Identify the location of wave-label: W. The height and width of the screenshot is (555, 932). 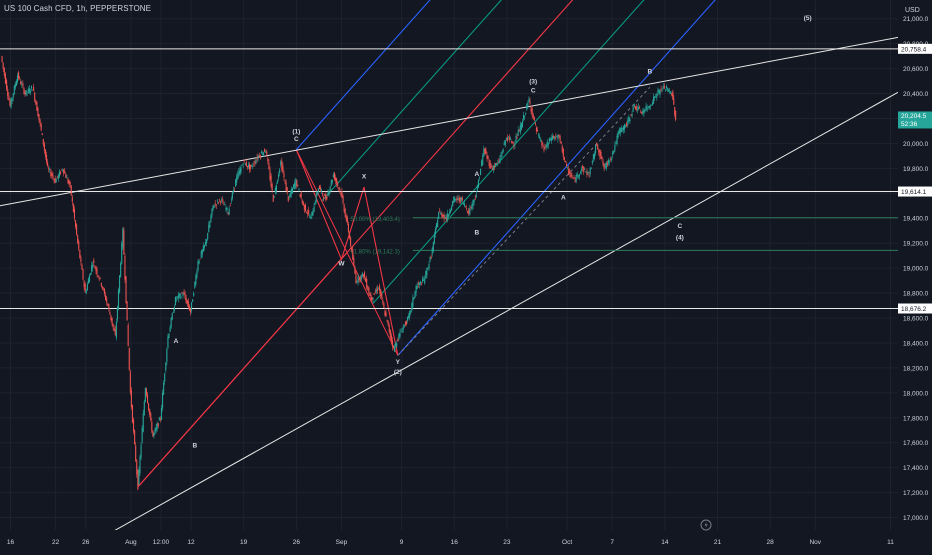
(341, 264).